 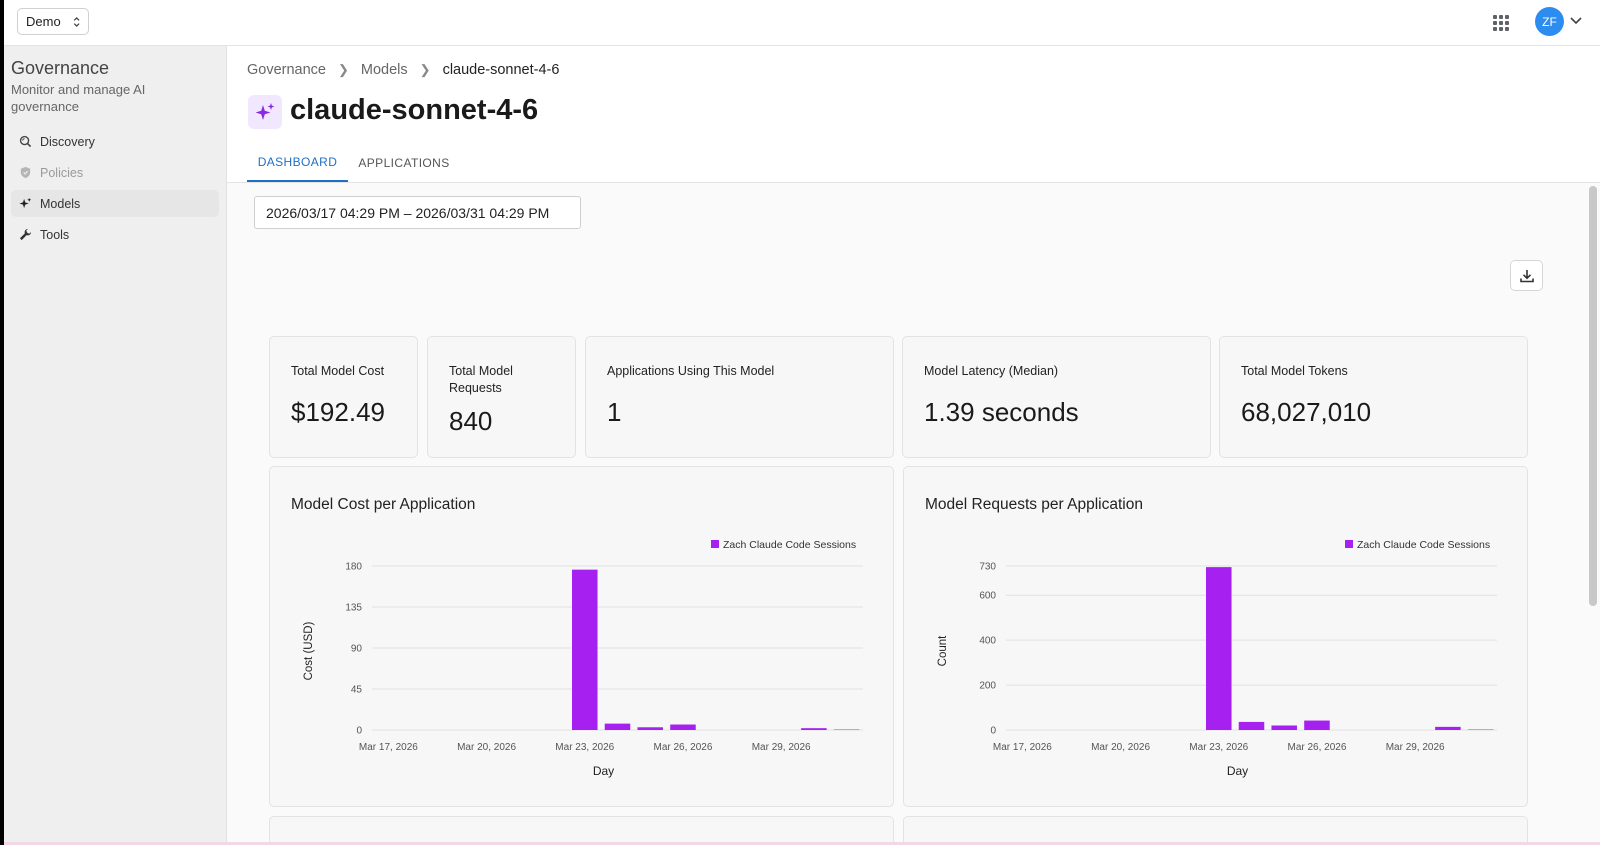 I want to click on chevron-down-icon, so click(x=1576, y=20).